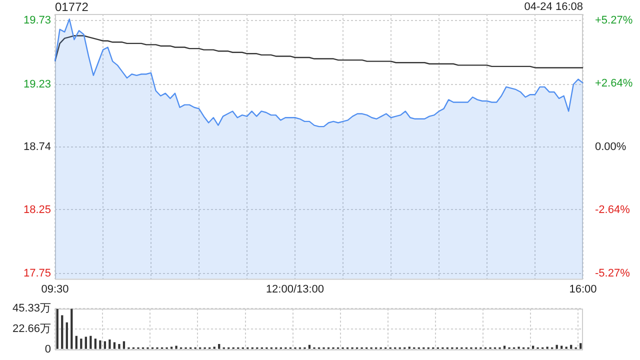 This screenshot has height=360, width=640. Describe the element at coordinates (37, 210) in the screenshot. I see `y-tick-label: 18.25` at that location.